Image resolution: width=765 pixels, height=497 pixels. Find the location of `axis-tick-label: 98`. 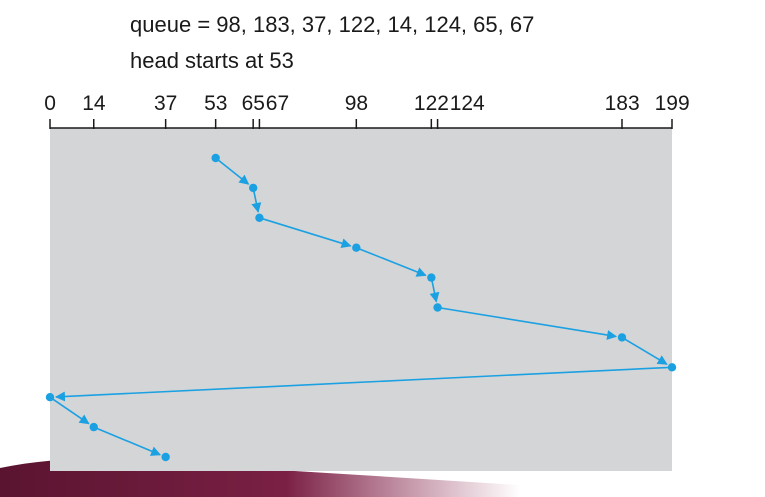

axis-tick-label: 98 is located at coordinates (356, 103).